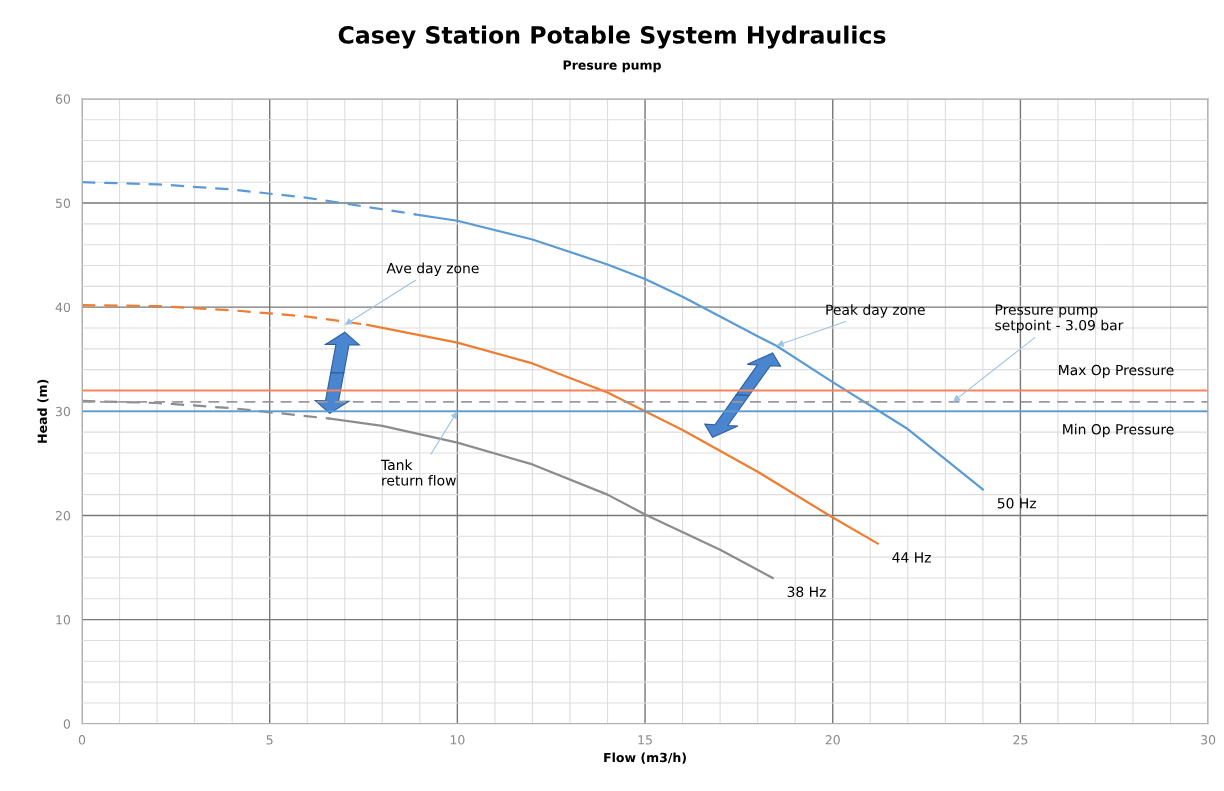 The width and height of the screenshot is (1224, 791). What do you see at coordinates (63, 620) in the screenshot?
I see `y-tick-label: 10` at bounding box center [63, 620].